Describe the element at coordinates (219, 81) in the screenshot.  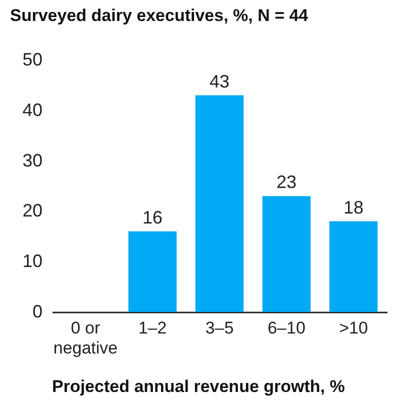
I see `data-label: 43` at that location.